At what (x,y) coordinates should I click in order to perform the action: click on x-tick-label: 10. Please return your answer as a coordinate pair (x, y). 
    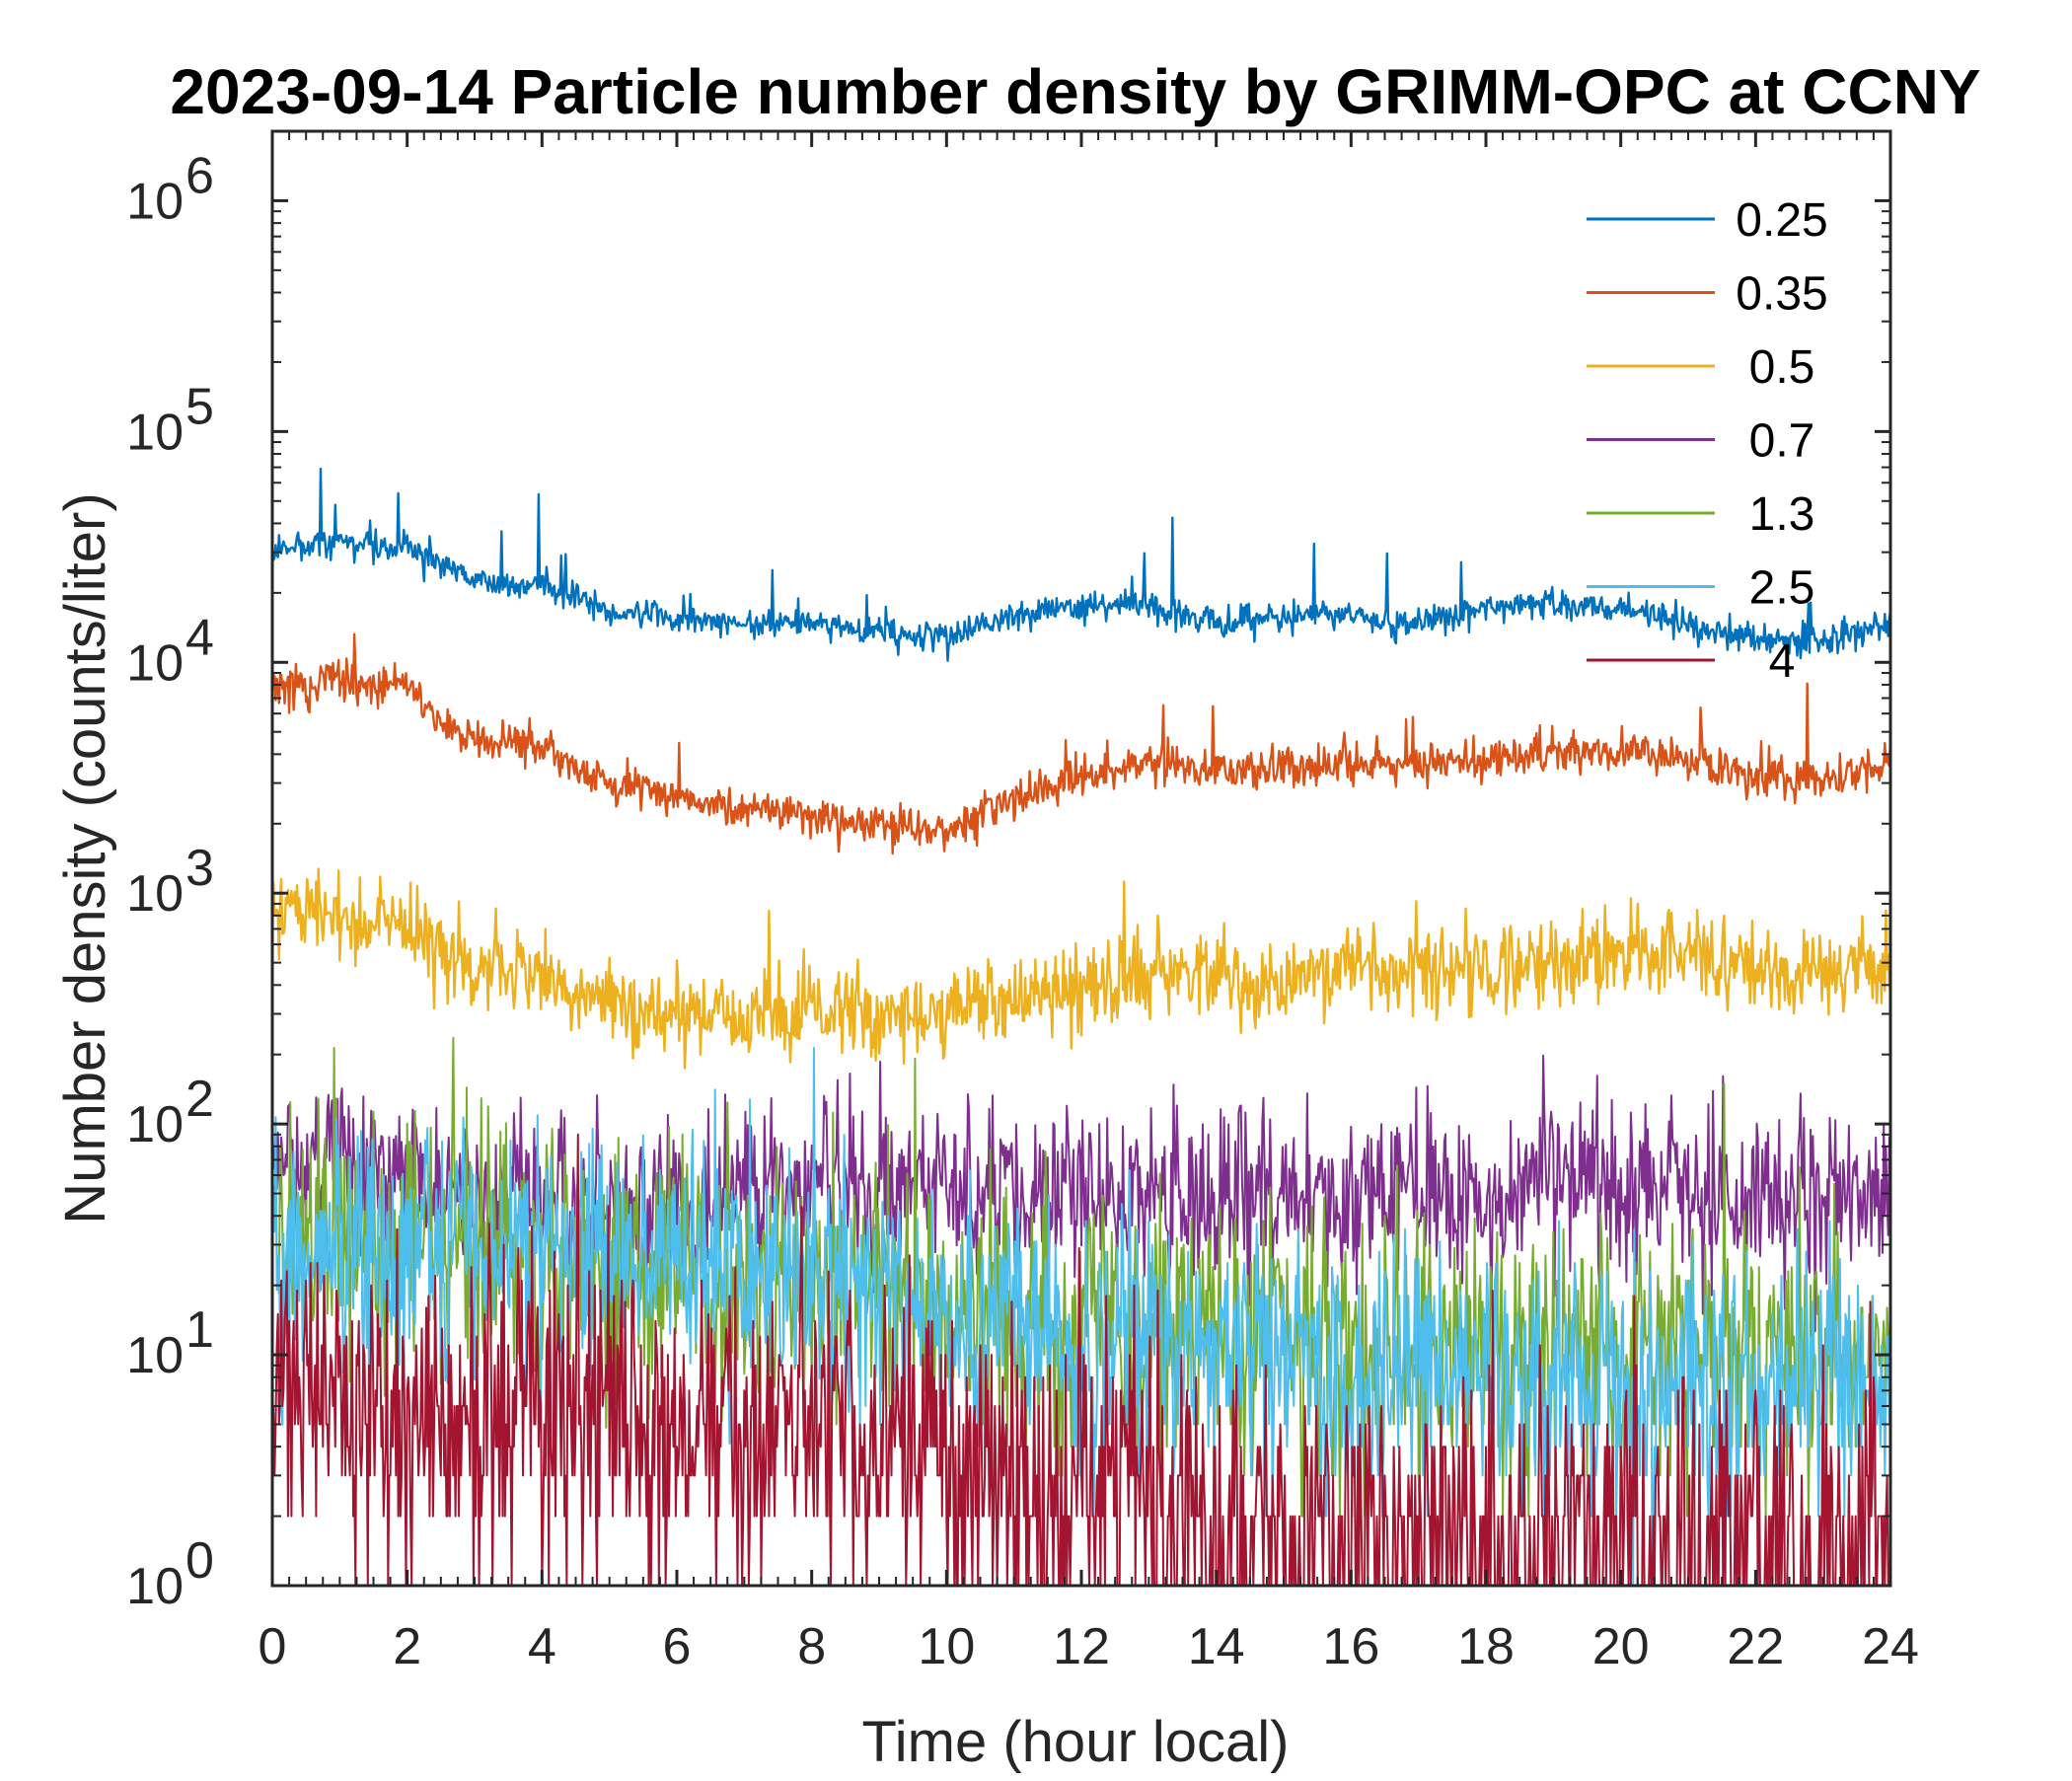
    Looking at the image, I should click on (947, 1646).